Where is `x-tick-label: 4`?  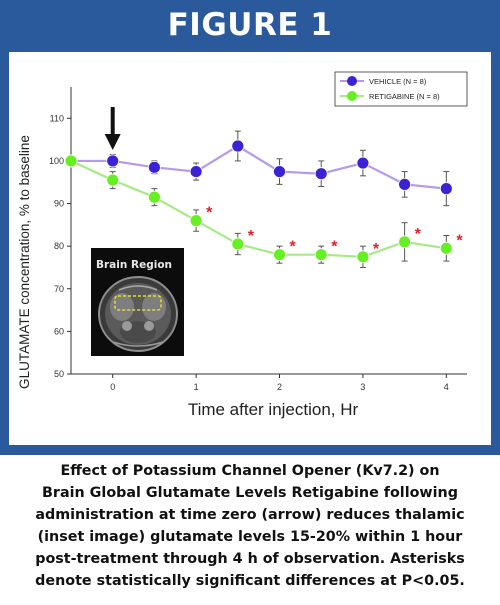
x-tick-label: 4 is located at coordinates (446, 387).